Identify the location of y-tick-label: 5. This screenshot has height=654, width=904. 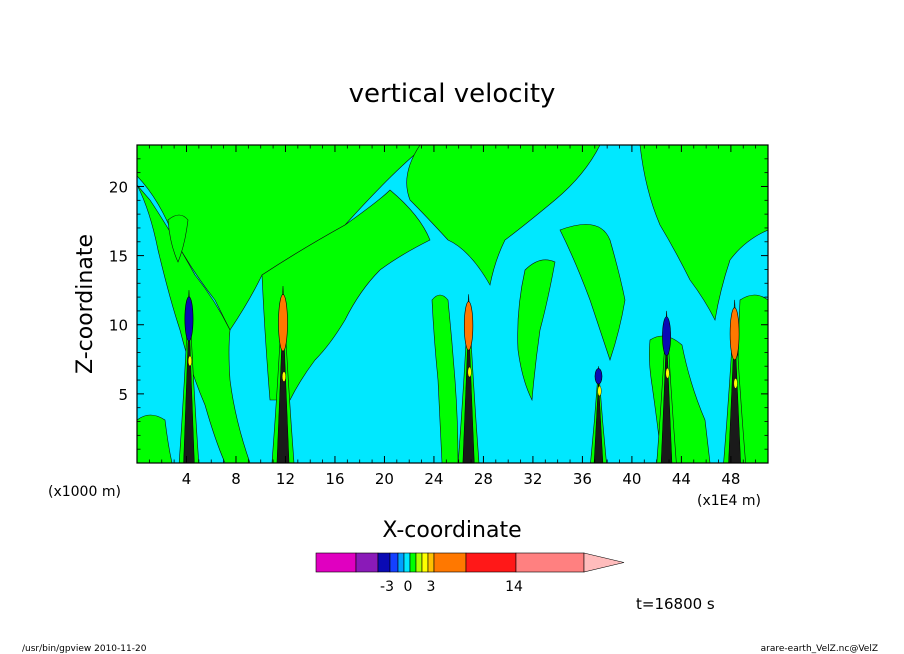
(123, 395).